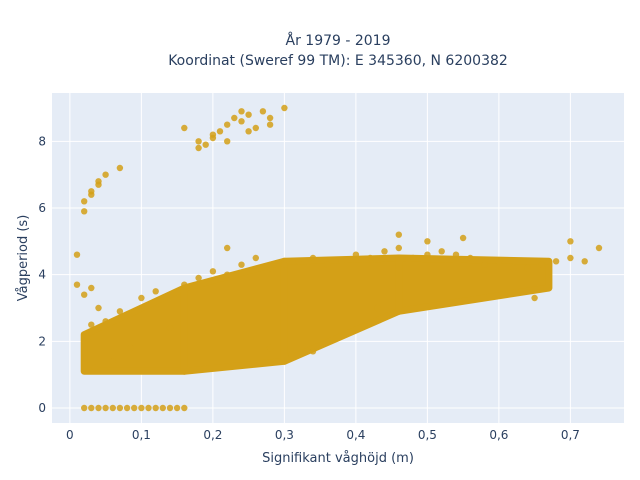 The width and height of the screenshot is (640, 480). I want to click on x-tick-label: 0,2, so click(212, 435).